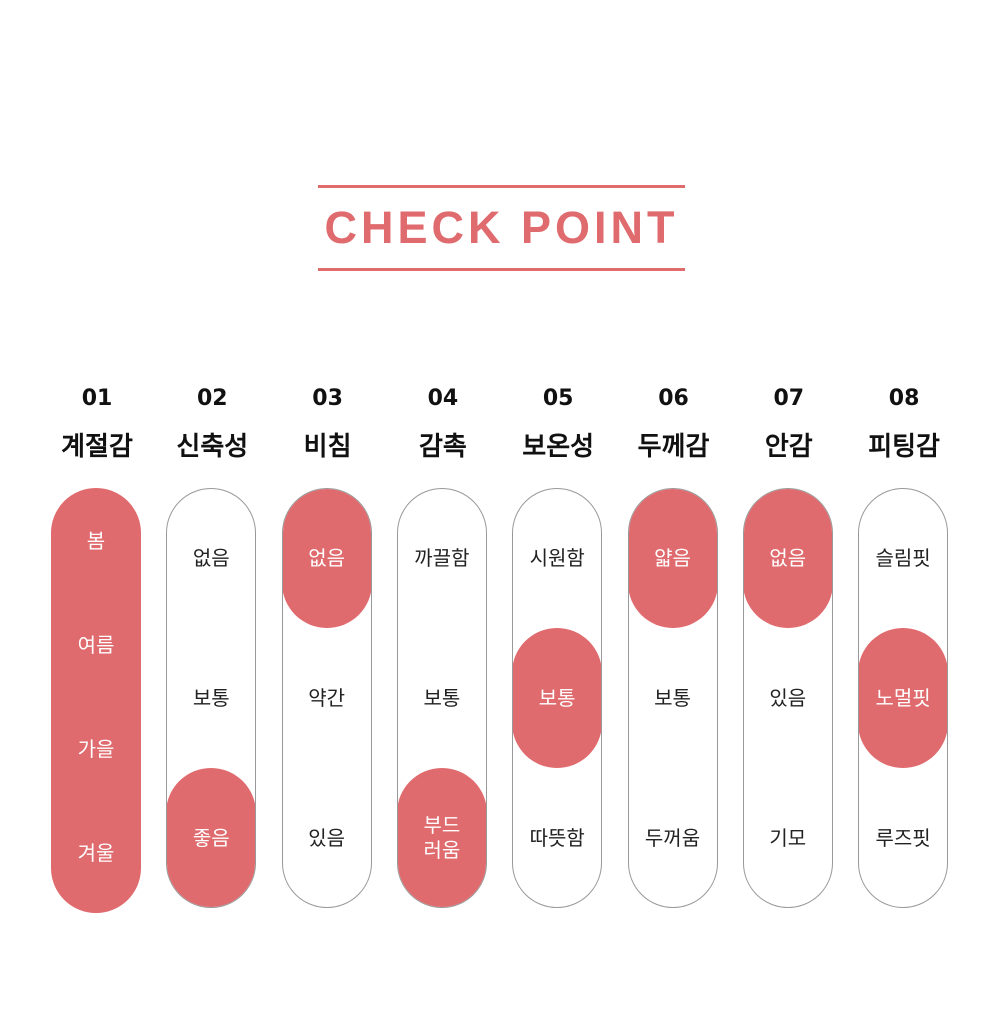 The height and width of the screenshot is (1035, 1000). Describe the element at coordinates (211, 837) in the screenshot. I see `option-selected: 좋음` at that location.